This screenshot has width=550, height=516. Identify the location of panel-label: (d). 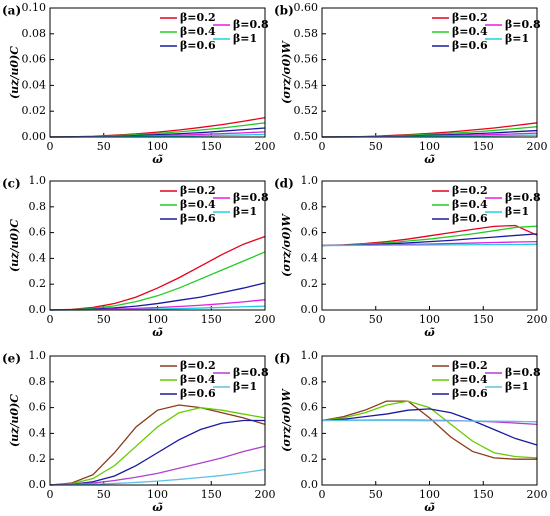
(284, 184).